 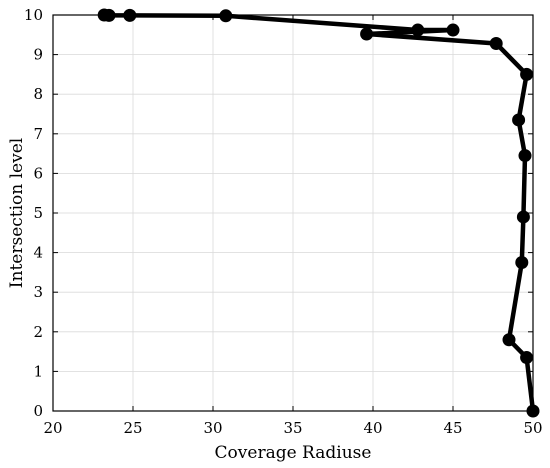 What do you see at coordinates (38, 55) in the screenshot?
I see `y-tick-label: 9` at bounding box center [38, 55].